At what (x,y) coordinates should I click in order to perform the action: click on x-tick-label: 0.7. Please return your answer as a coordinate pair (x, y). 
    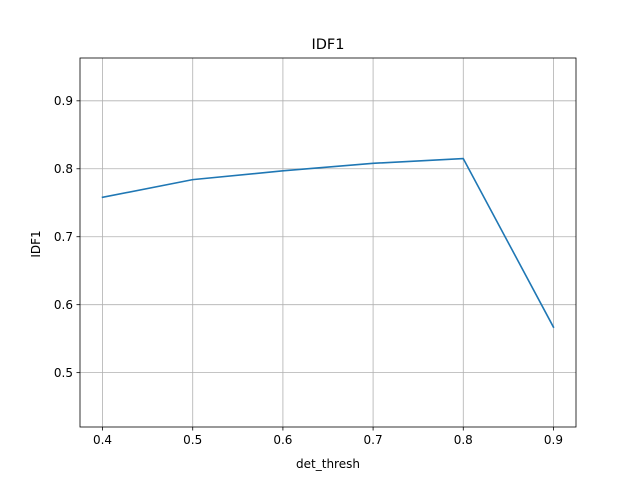
    Looking at the image, I should click on (373, 440).